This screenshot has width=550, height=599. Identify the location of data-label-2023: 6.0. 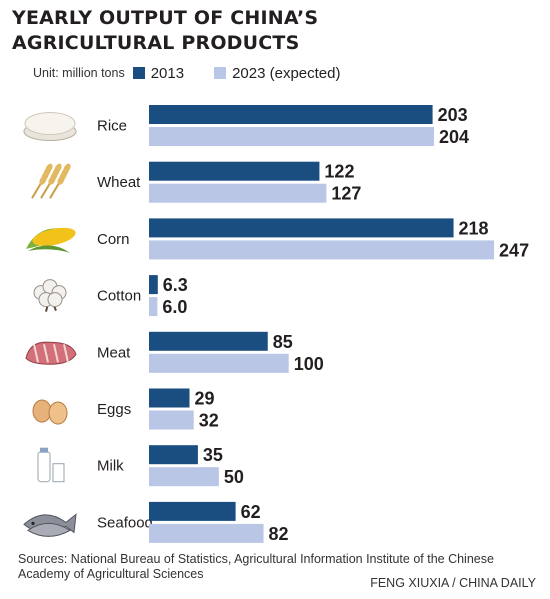
(174, 307).